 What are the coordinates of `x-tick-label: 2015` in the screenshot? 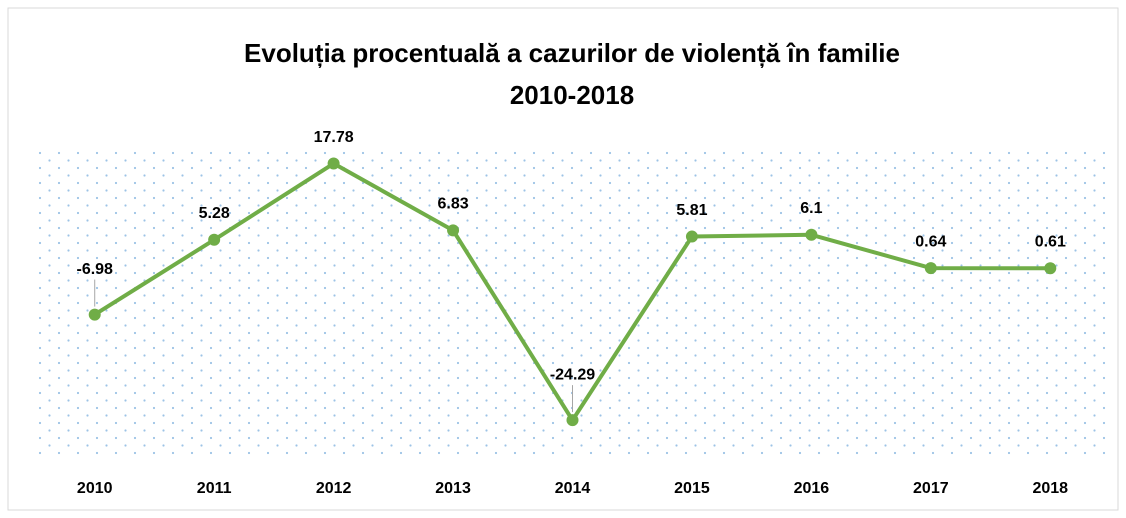 It's located at (692, 488).